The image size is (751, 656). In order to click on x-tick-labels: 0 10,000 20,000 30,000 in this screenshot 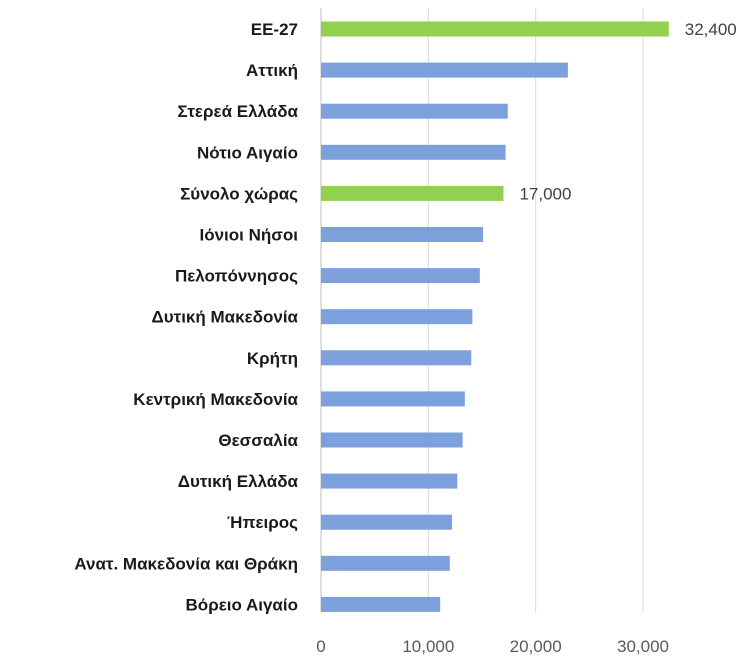, I will do `click(492, 646)`.